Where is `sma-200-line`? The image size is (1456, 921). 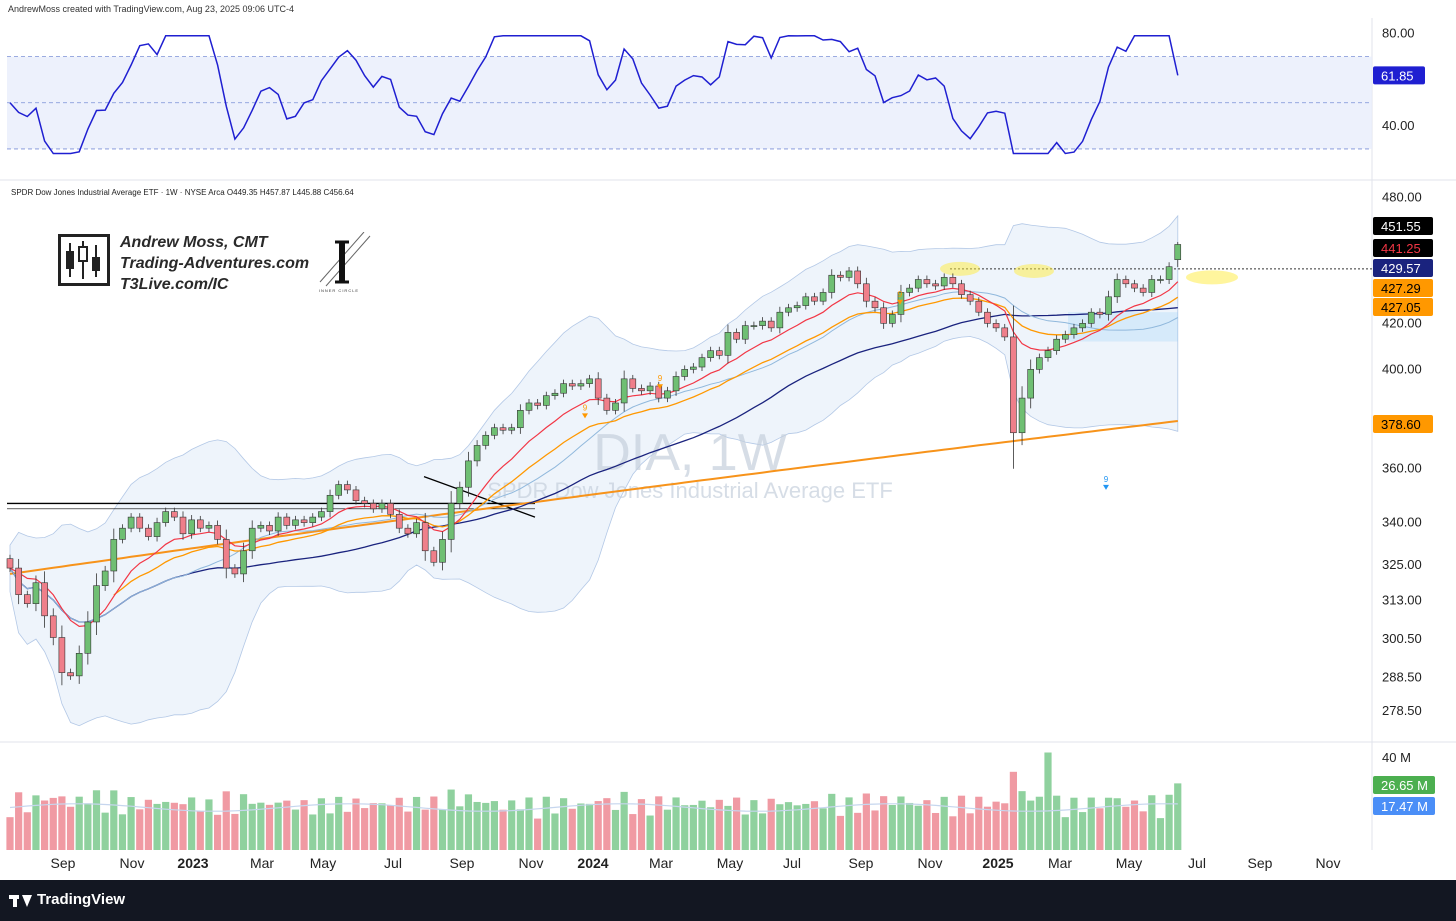
sma-200-line is located at coordinates (593, 497).